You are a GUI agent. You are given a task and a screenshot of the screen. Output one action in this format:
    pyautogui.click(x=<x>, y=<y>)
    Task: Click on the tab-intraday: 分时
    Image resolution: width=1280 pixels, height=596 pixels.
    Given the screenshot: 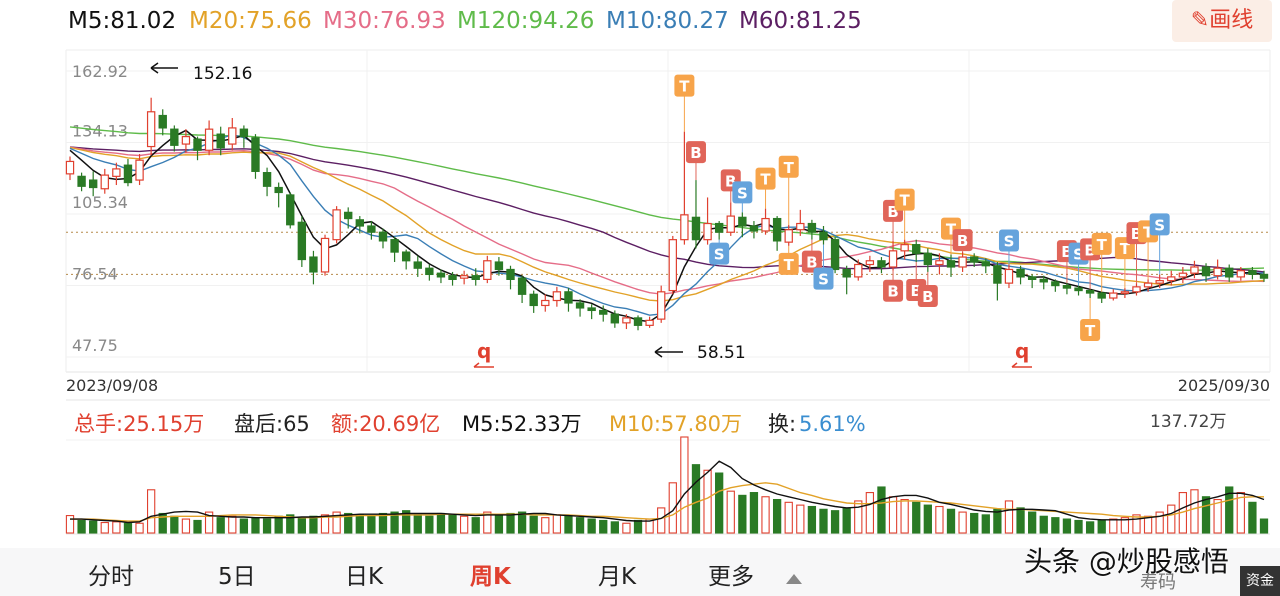 What is the action you would take?
    pyautogui.click(x=111, y=577)
    